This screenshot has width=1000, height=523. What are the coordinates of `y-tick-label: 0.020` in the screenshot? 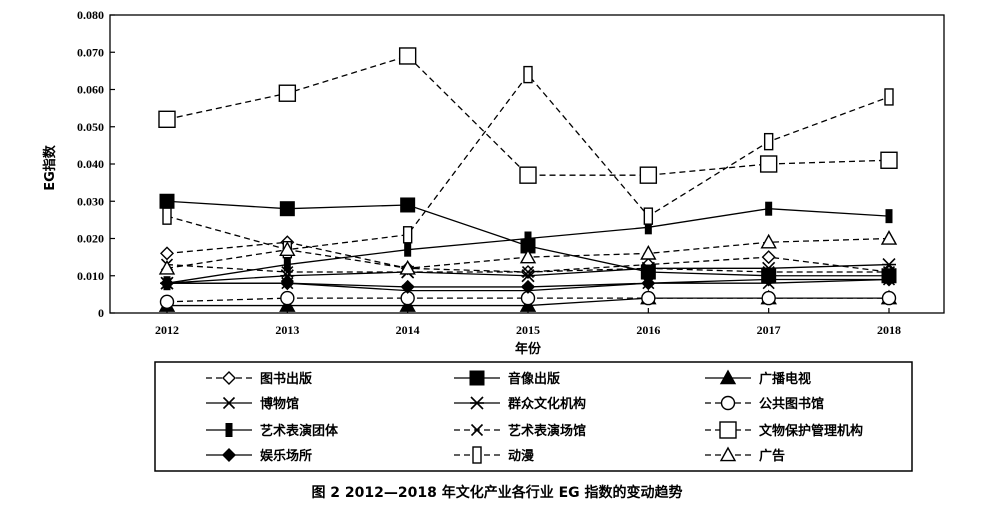 It's located at (90, 239).